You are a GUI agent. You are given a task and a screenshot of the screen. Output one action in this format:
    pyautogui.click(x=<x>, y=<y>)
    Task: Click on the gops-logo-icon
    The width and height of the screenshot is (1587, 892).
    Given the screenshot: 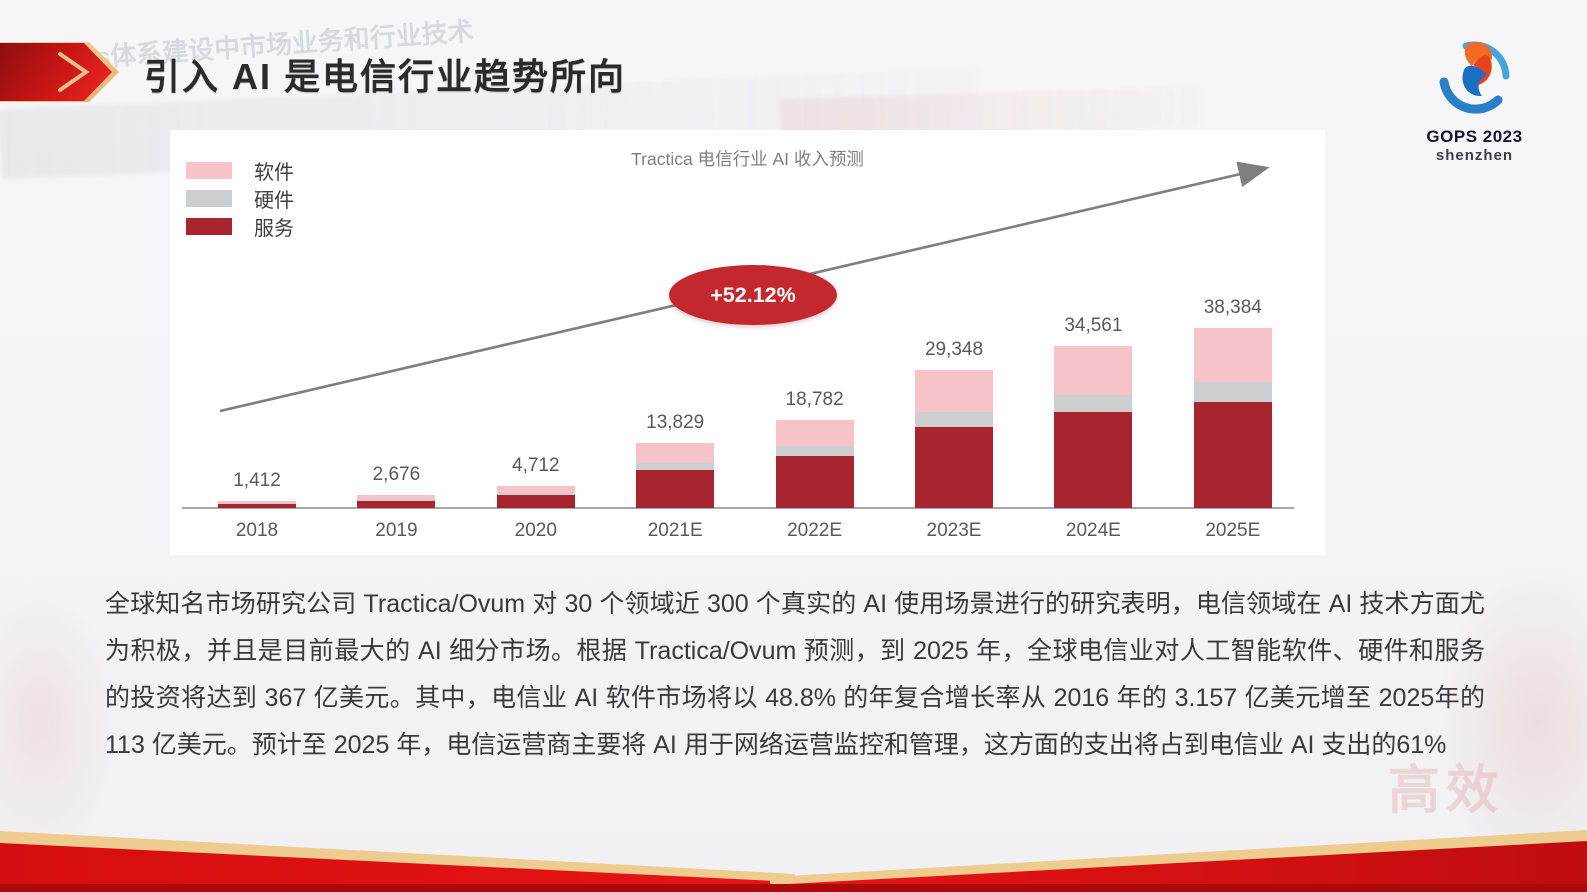 What is the action you would take?
    pyautogui.click(x=1474, y=77)
    